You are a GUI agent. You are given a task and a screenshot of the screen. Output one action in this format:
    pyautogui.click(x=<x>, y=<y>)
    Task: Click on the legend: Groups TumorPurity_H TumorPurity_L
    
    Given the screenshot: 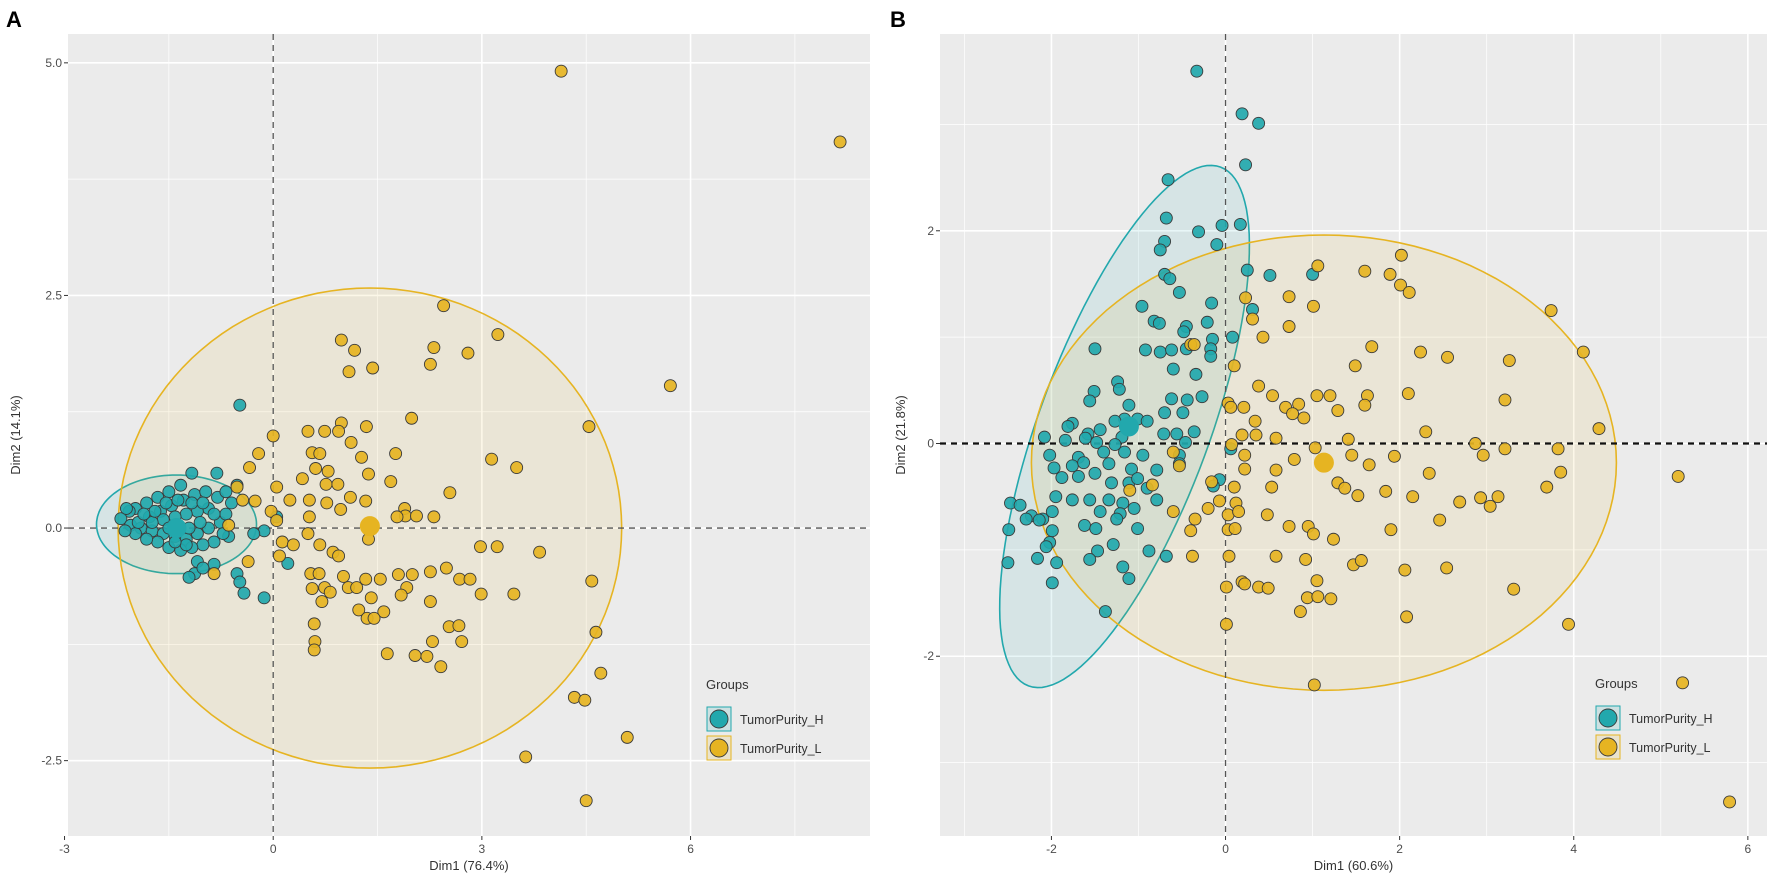 What is the action you would take?
    pyautogui.click(x=765, y=719)
    